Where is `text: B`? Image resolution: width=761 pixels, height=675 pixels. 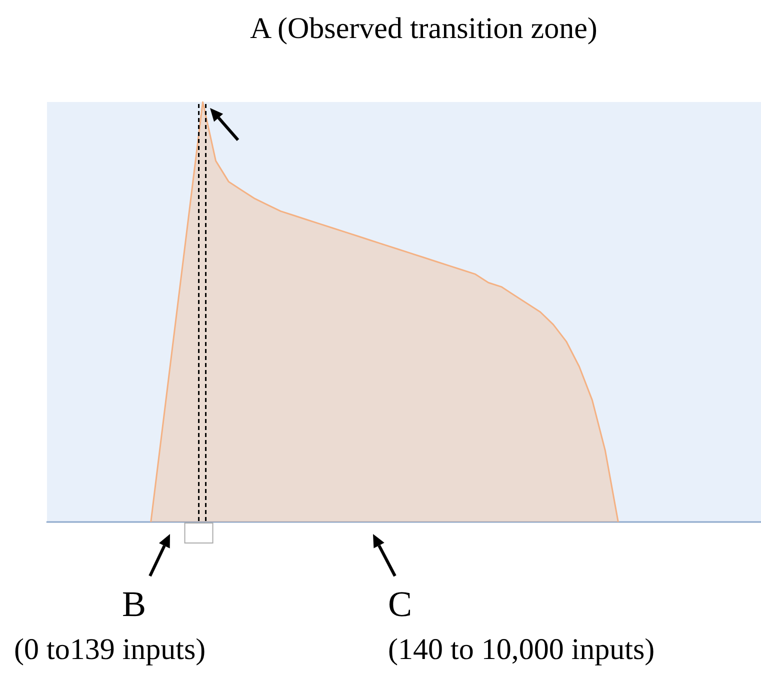
text: B is located at coordinates (134, 604).